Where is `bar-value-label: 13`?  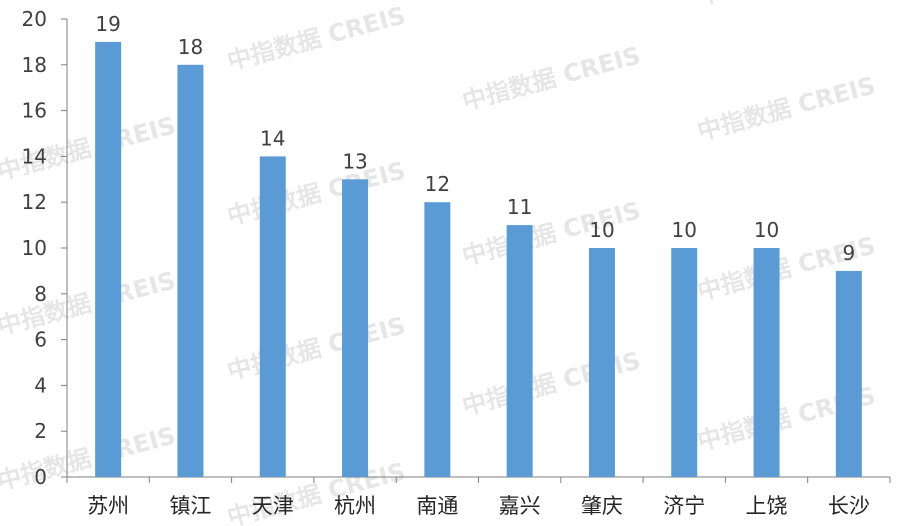 bar-value-label: 13 is located at coordinates (354, 161).